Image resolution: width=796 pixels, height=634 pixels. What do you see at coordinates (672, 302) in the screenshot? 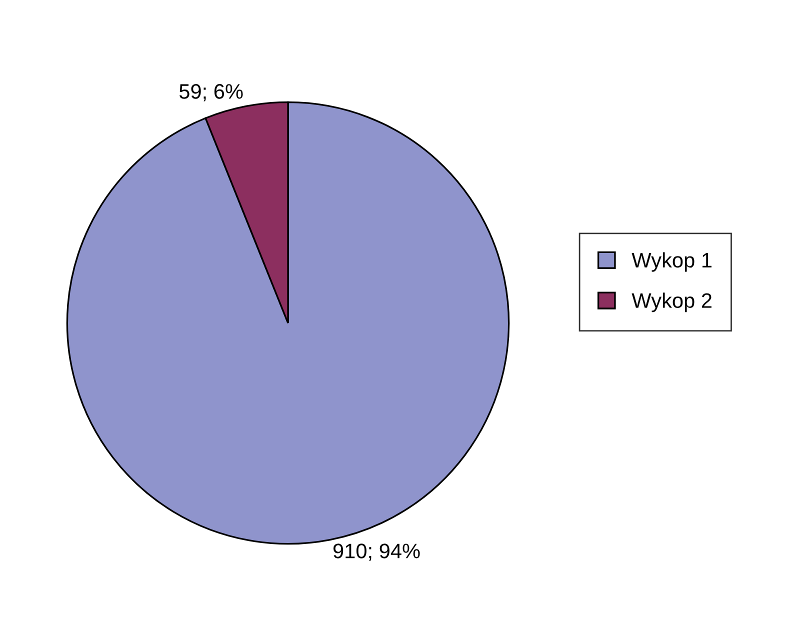
I see `legend-label: Wykop 2` at bounding box center [672, 302].